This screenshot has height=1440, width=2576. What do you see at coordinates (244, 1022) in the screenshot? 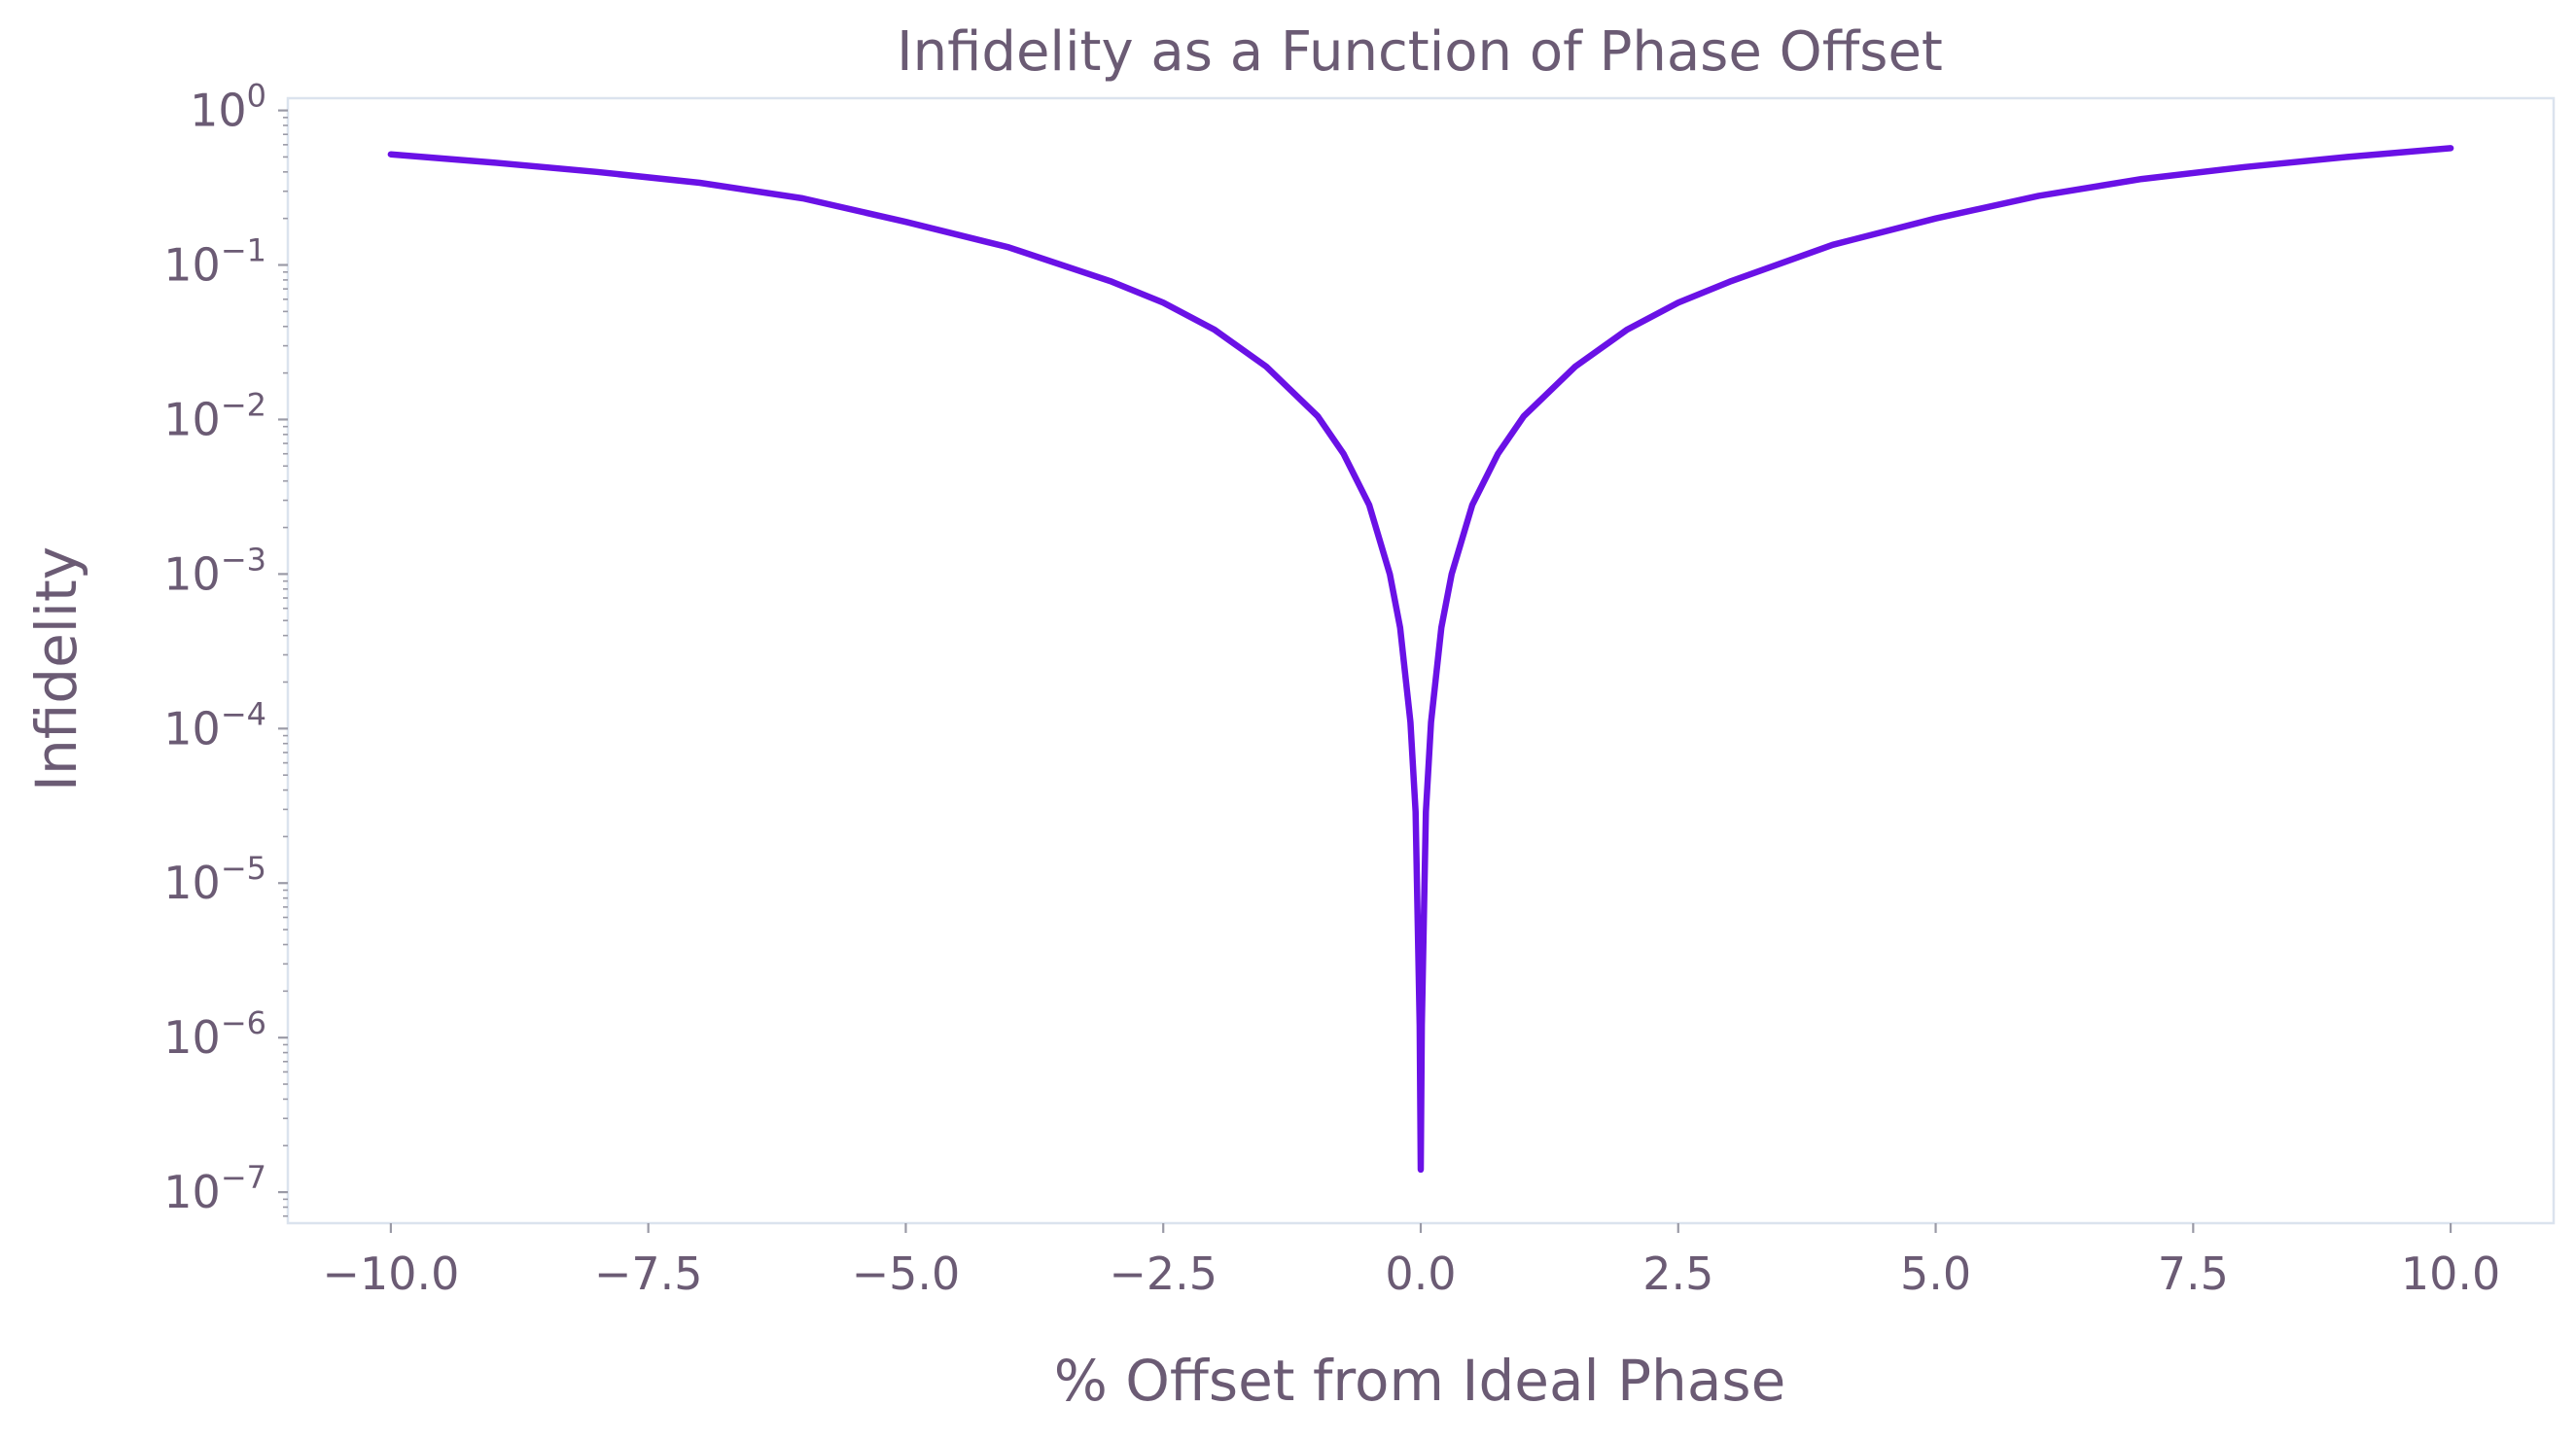
I see `y-tick-label-exponent: −6` at bounding box center [244, 1022].